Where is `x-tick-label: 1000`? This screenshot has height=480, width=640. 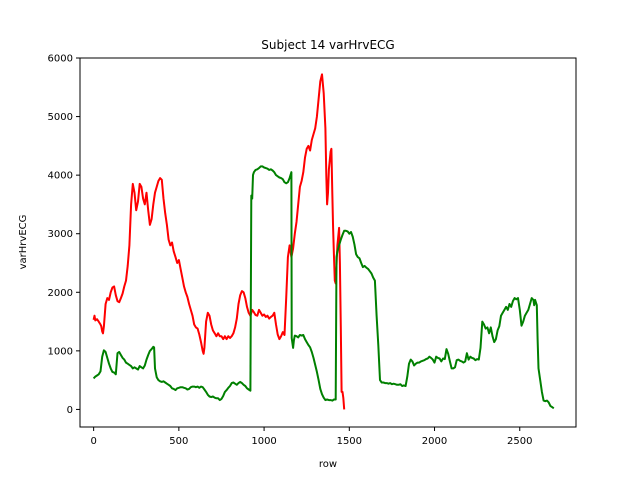
x-tick-label: 1000 is located at coordinates (263, 441).